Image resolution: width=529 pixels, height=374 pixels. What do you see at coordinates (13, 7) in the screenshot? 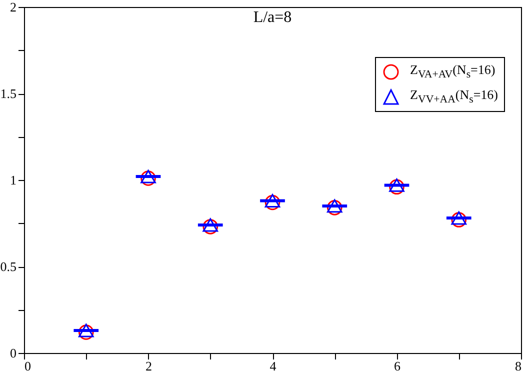
I see `y-tick-label: 2` at bounding box center [13, 7].